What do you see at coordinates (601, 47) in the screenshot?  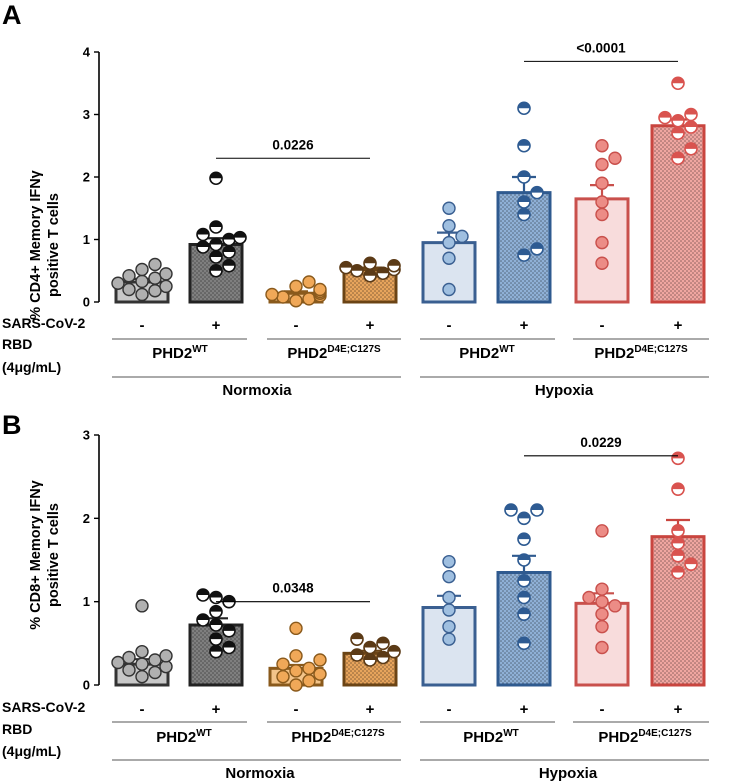 I see `panel-a-p-value: <0.0001` at bounding box center [601, 47].